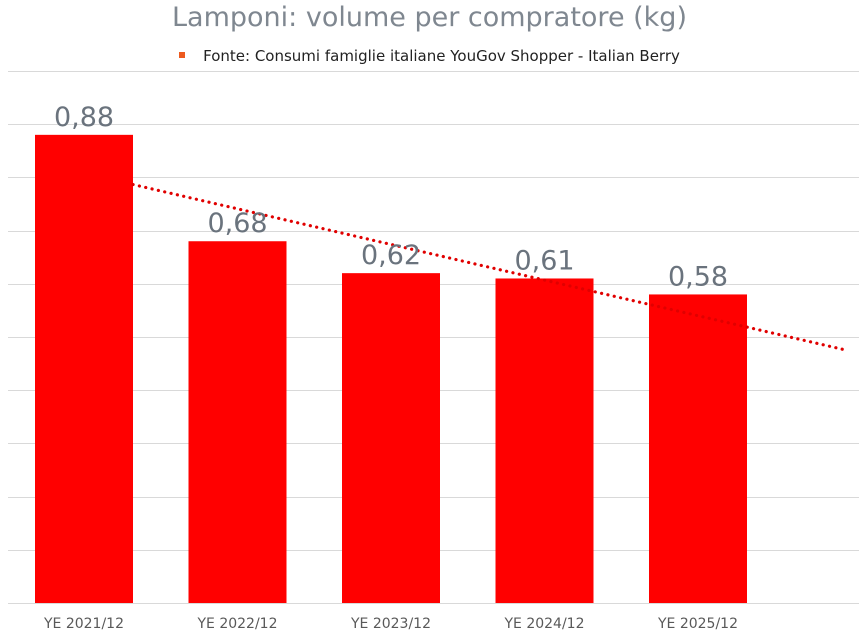  What do you see at coordinates (236, 624) in the screenshot?
I see `x-tick-label: YE 2022/12` at bounding box center [236, 624].